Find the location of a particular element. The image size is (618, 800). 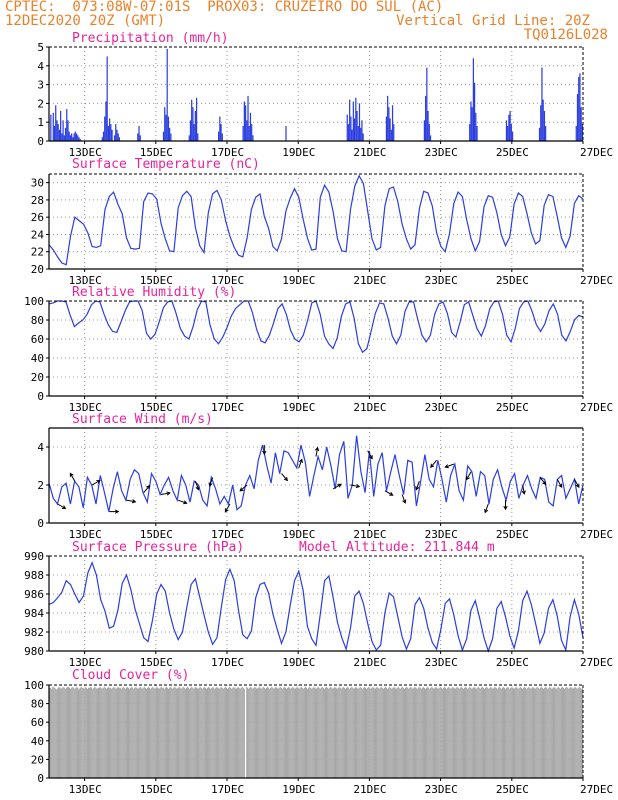

y-tick-label: 4 is located at coordinates (40, 66).